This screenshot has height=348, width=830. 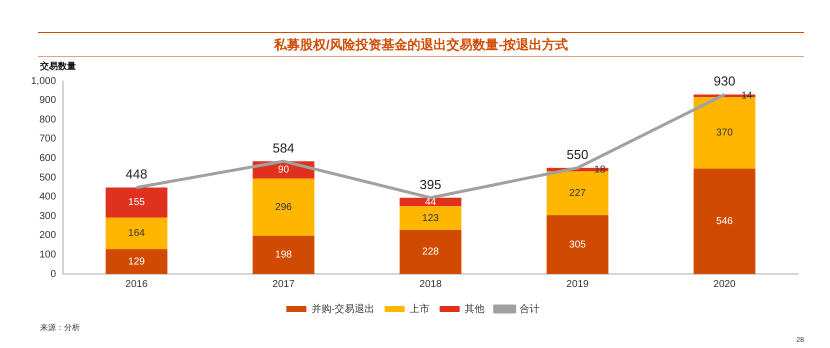 I want to click on y-tick-label: 600, so click(x=47, y=158).